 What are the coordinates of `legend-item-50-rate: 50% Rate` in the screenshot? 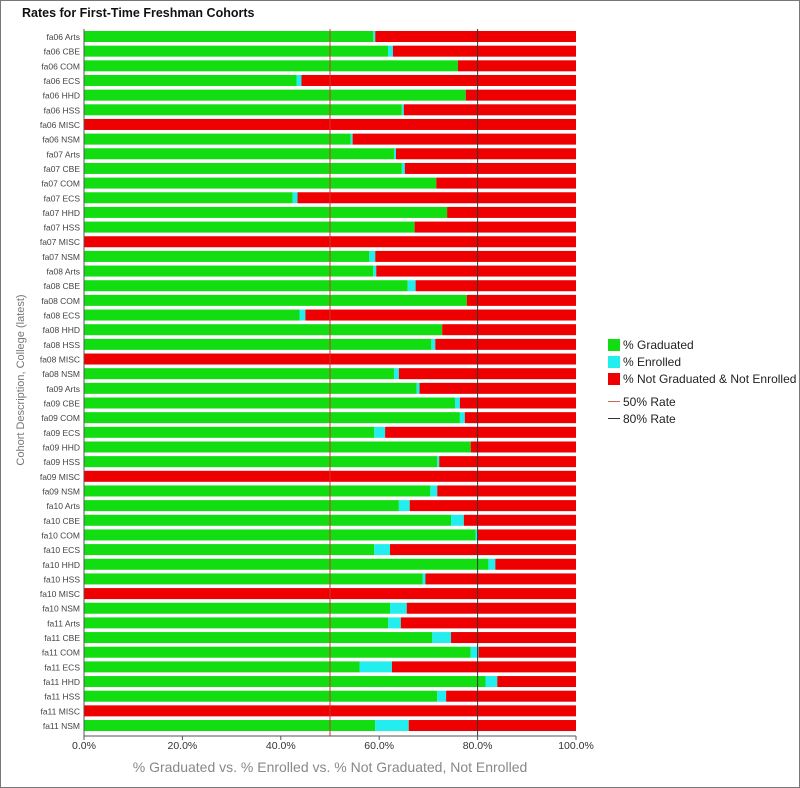 It's located at (702, 401).